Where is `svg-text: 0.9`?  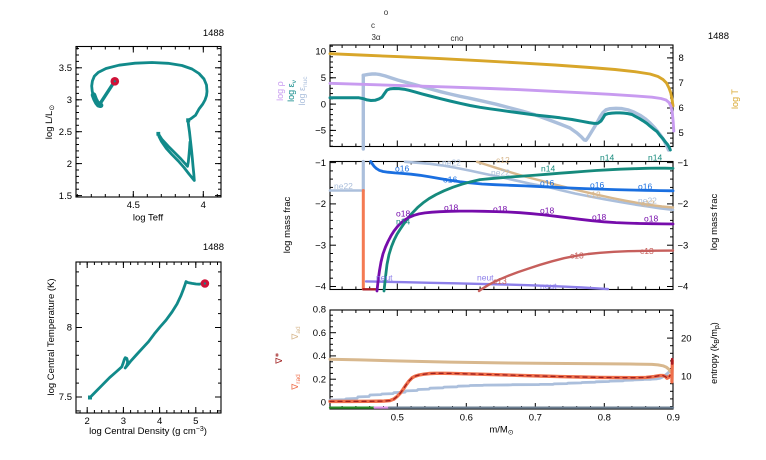
svg-text: 0.9 is located at coordinates (673, 418).